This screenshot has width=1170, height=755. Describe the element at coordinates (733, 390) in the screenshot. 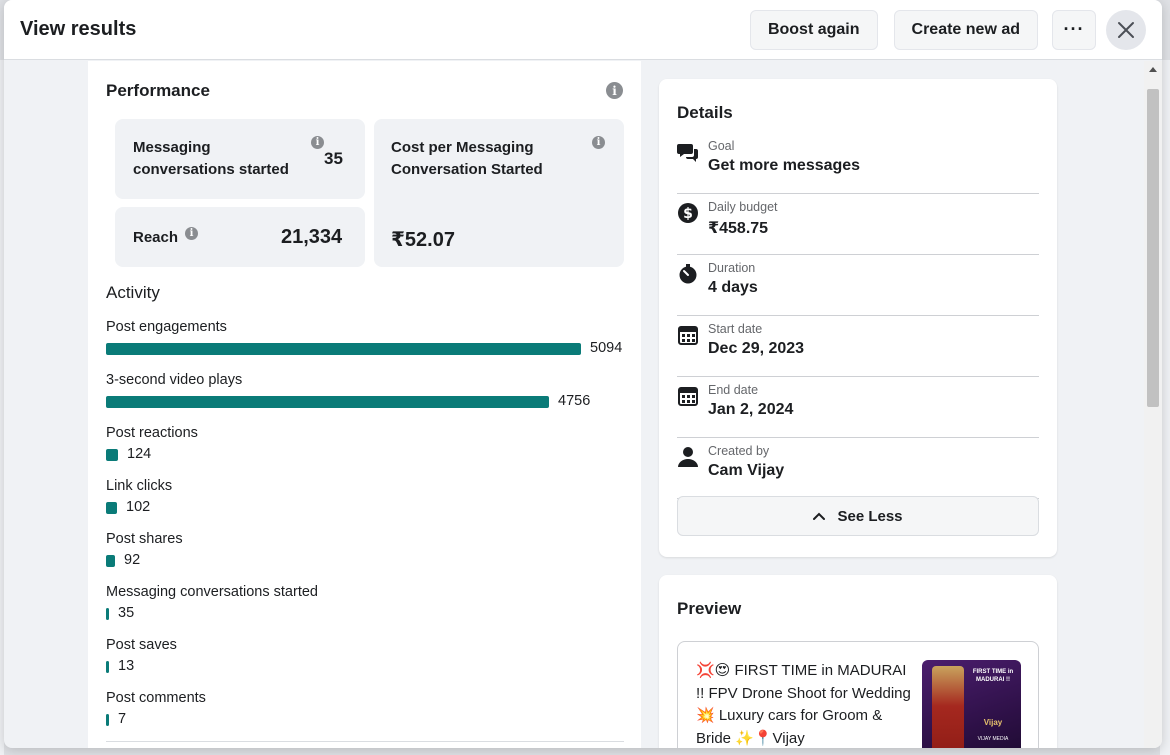

I see `detail-key: End date` at that location.